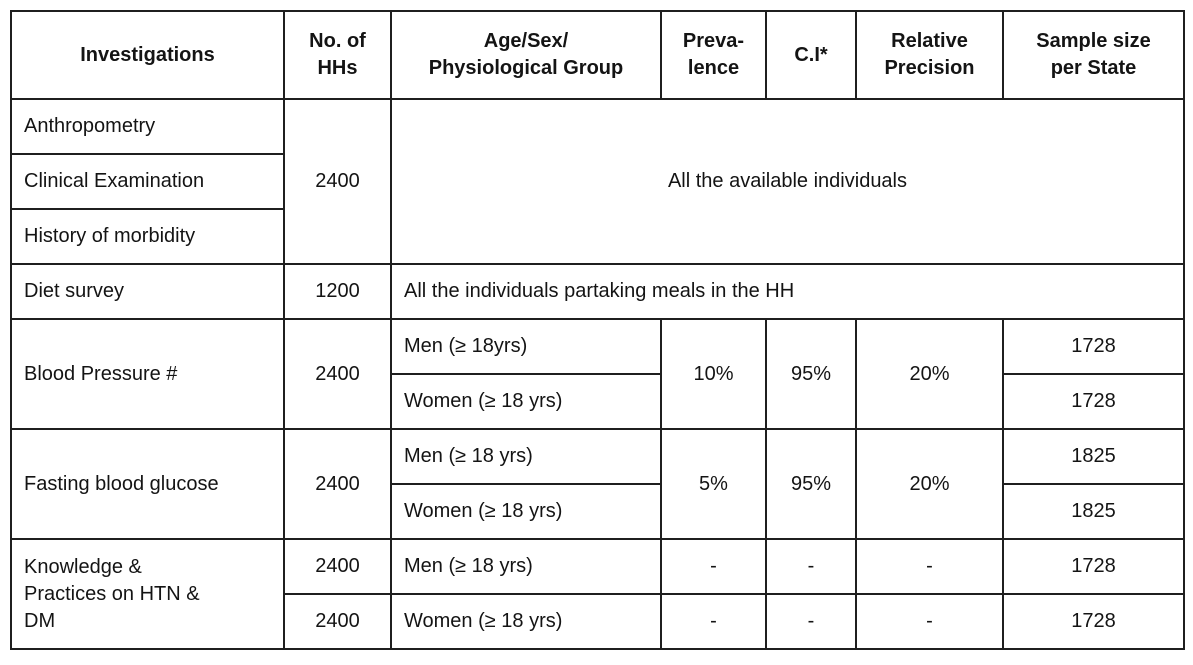 Image resolution: width=1193 pixels, height=665 pixels. I want to click on cell-kp-relative-precision-women: -, so click(929, 621).